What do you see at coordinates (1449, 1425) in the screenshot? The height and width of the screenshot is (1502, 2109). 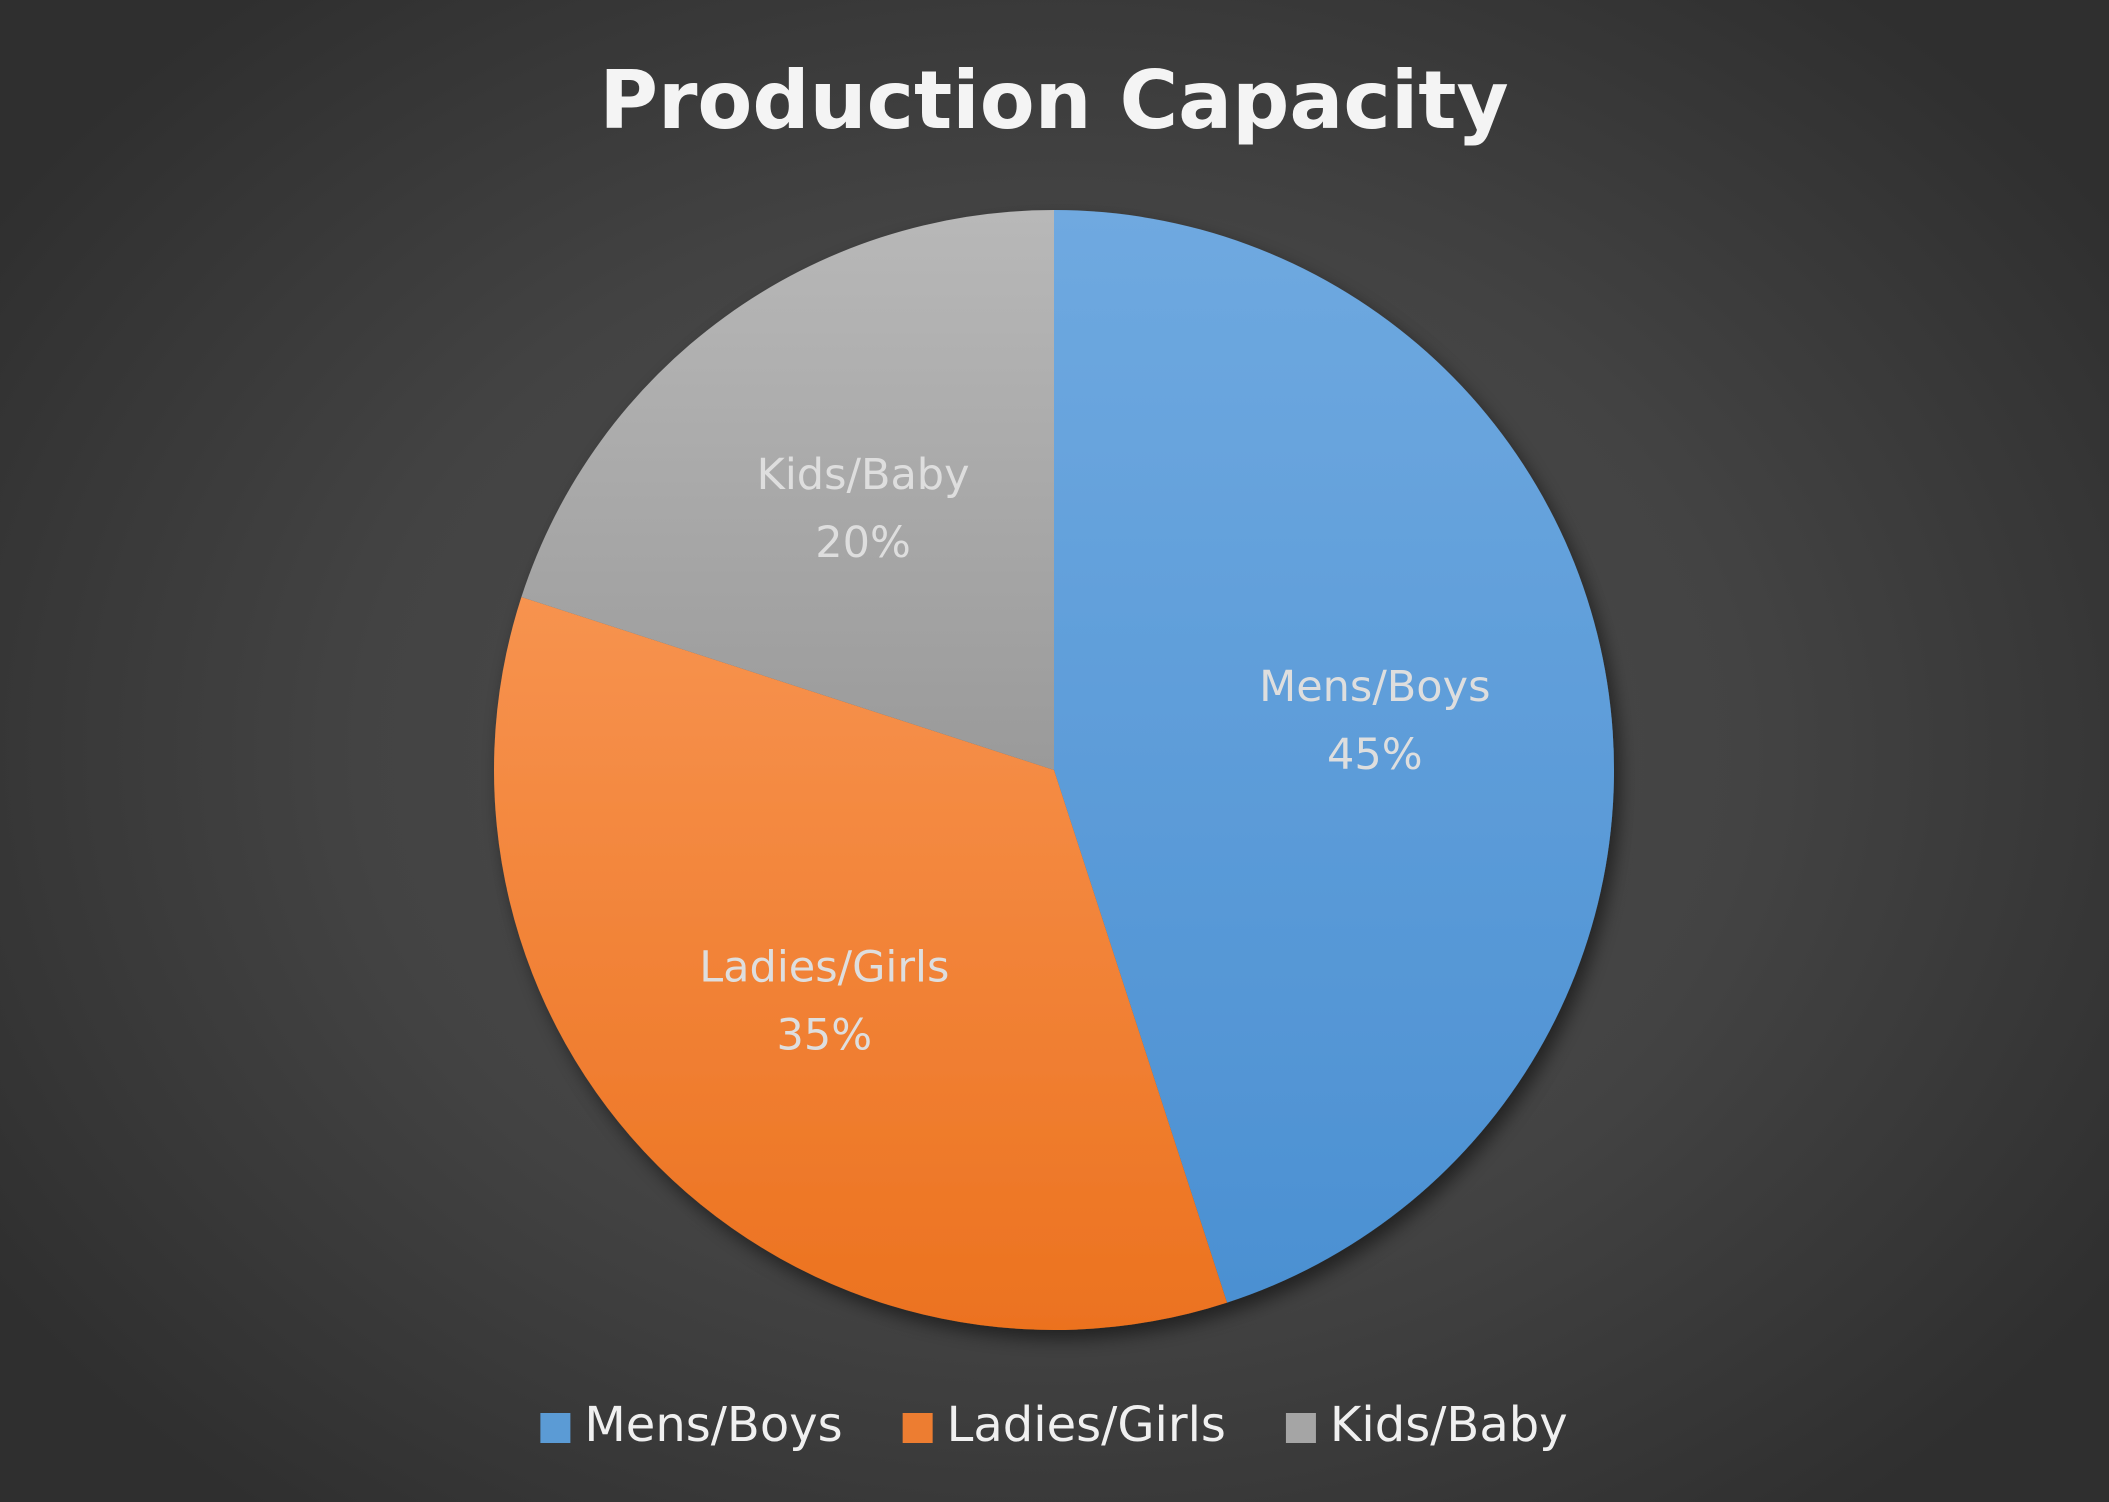 I see `legend-label-kids-baby: Kids/Baby` at bounding box center [1449, 1425].